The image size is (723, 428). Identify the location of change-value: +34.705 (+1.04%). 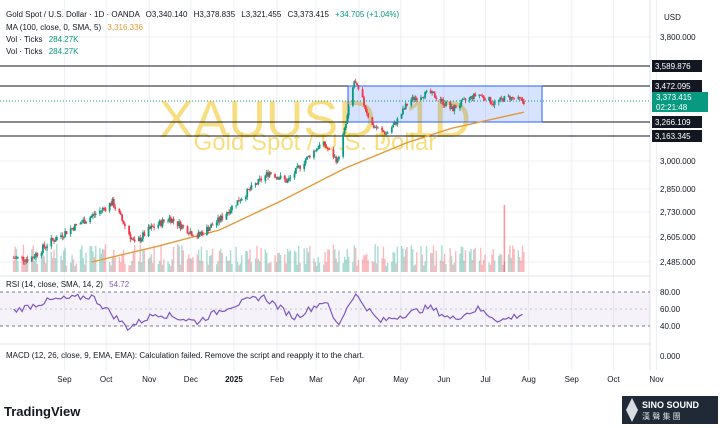
(367, 14).